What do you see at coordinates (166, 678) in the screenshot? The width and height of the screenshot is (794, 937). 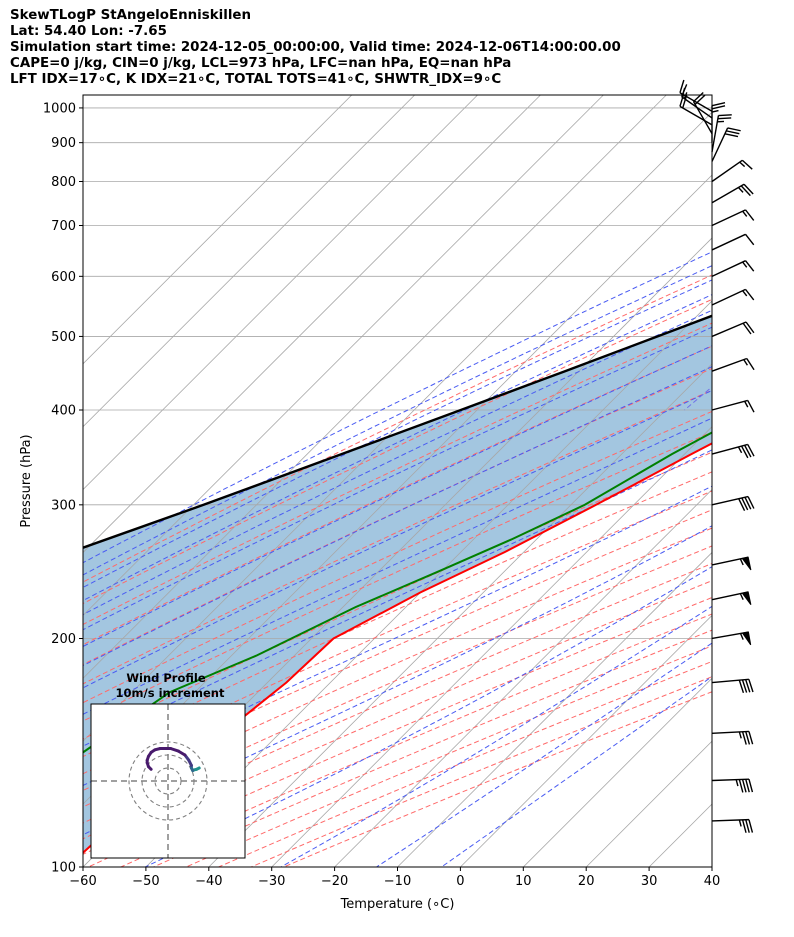 I see `hodograph-title: Wind Profile` at bounding box center [166, 678].